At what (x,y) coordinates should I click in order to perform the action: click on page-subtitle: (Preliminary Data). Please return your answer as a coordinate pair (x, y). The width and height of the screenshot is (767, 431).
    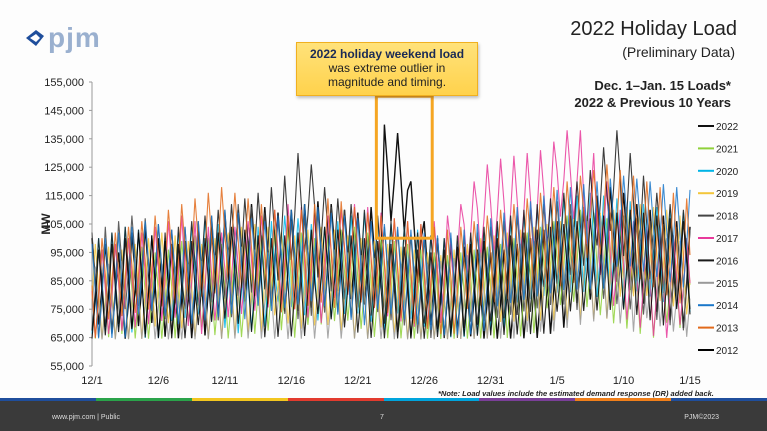
    Looking at the image, I should click on (678, 52).